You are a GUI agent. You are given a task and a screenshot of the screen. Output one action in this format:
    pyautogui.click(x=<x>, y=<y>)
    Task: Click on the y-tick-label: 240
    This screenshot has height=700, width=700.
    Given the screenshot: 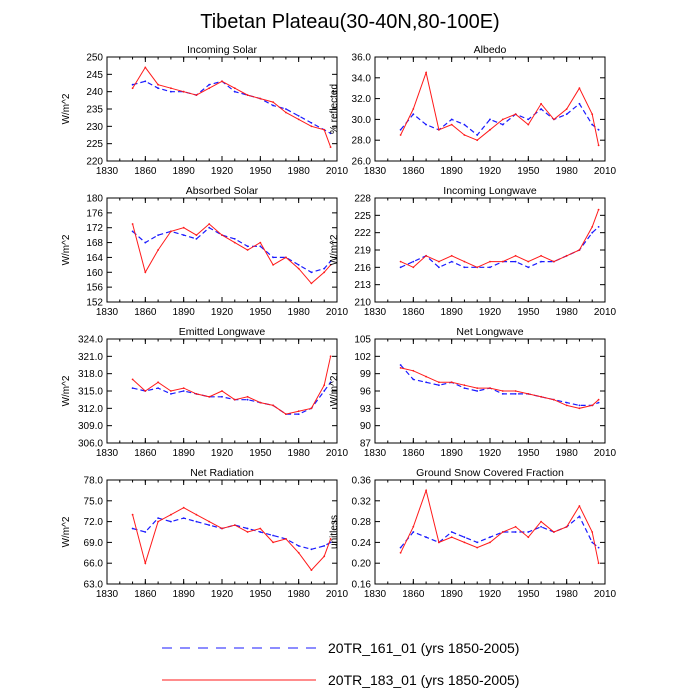 What is the action you would take?
    pyautogui.click(x=94, y=92)
    